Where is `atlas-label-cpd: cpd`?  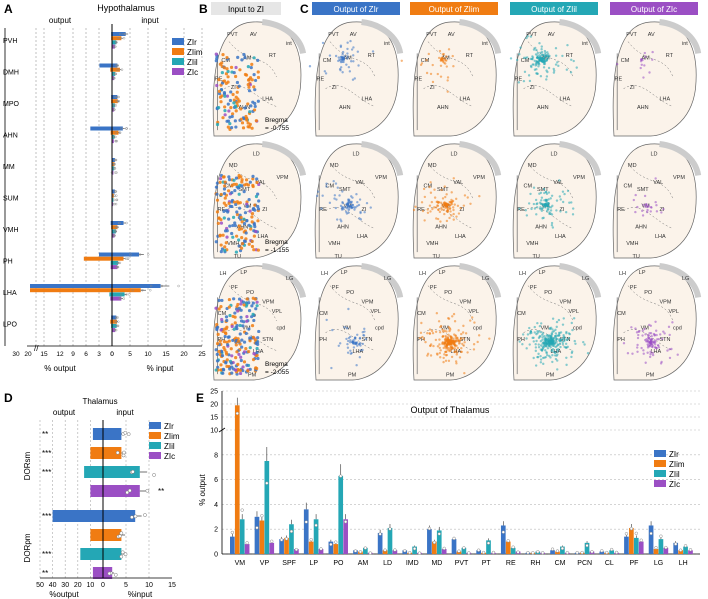 atlas-label-cpd: cpd is located at coordinates (577, 328).